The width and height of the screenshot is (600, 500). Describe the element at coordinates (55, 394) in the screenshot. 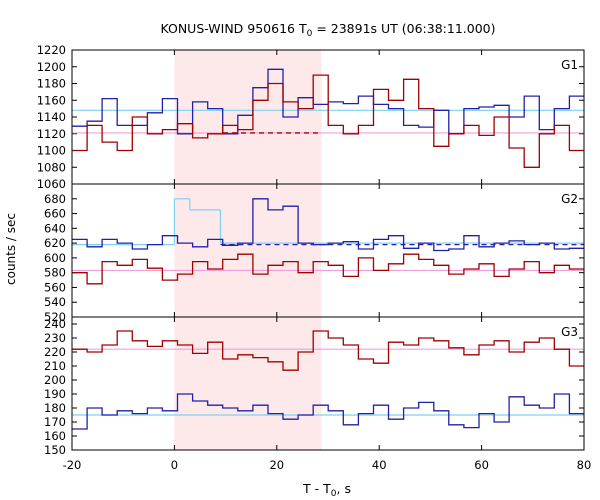

I see `y-tick-label: 190` at that location.